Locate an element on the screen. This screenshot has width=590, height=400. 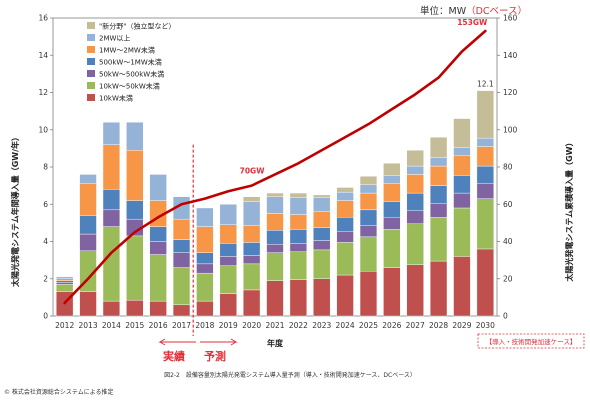
x-tick-label: 2020 is located at coordinates (251, 325).